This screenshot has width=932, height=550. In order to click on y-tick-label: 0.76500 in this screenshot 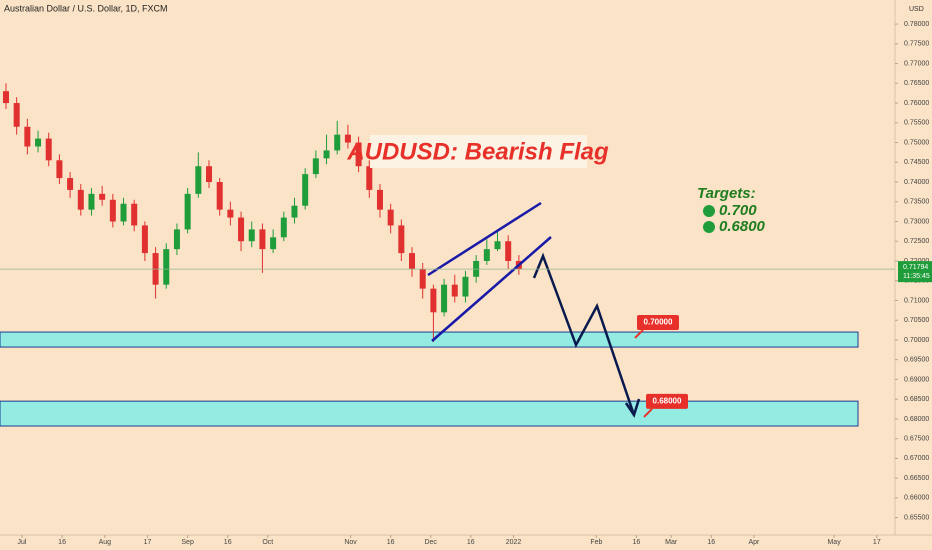, I will do `click(916, 83)`.